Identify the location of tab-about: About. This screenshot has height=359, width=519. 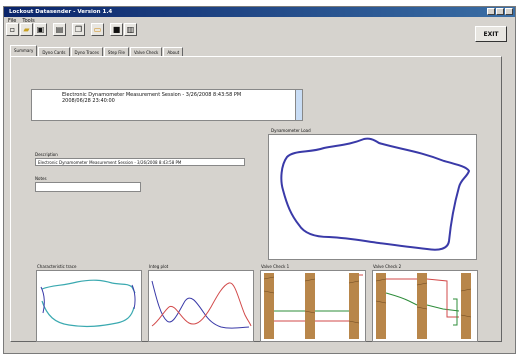
(173, 52).